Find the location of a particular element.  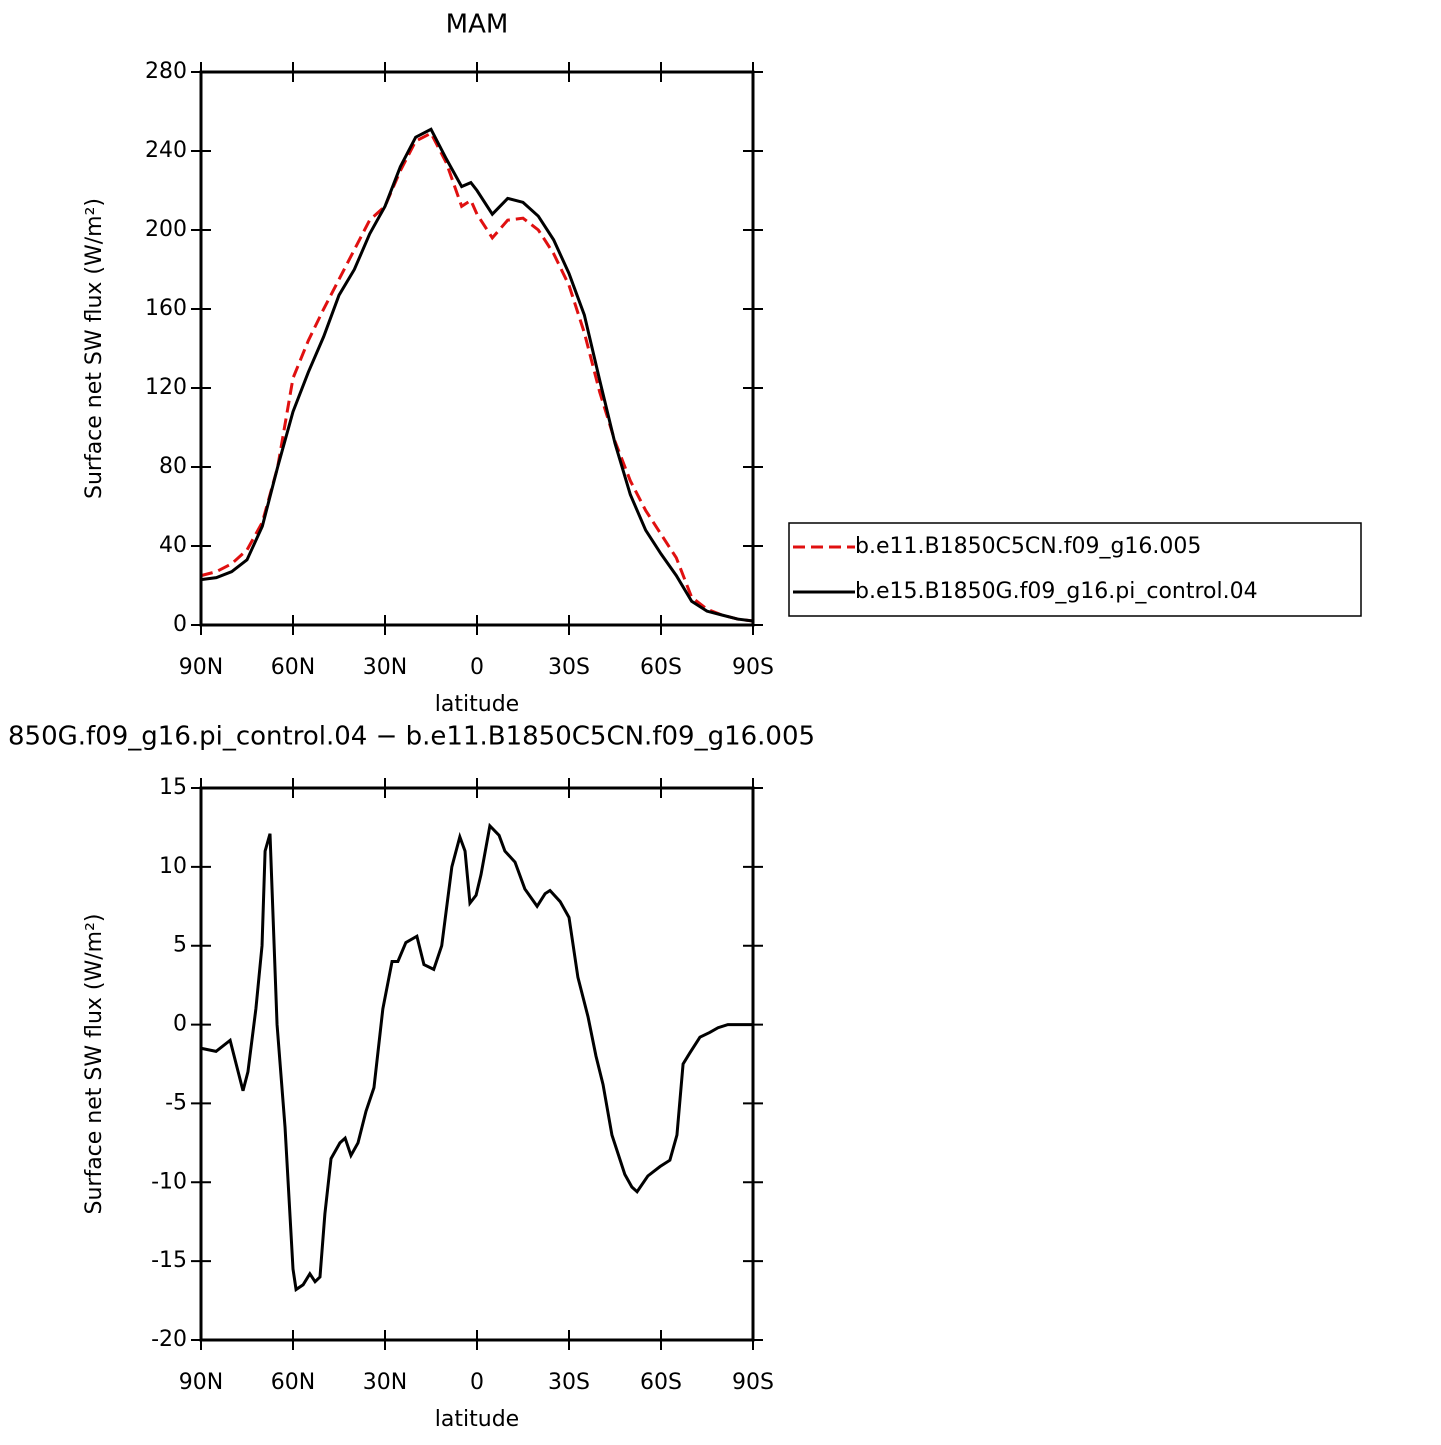

y-tick-label: 160 is located at coordinates (166, 308).